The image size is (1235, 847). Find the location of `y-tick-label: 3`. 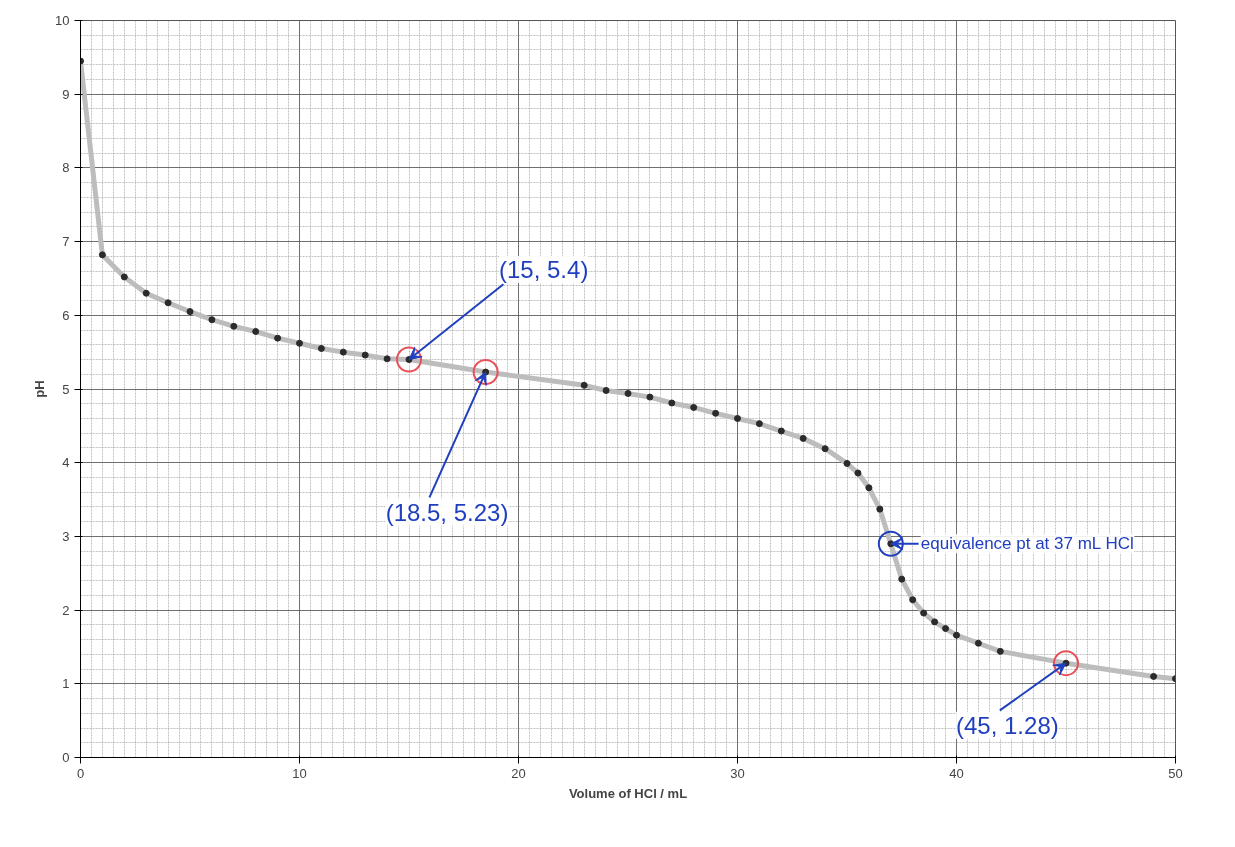

y-tick-label: 3 is located at coordinates (66, 536).